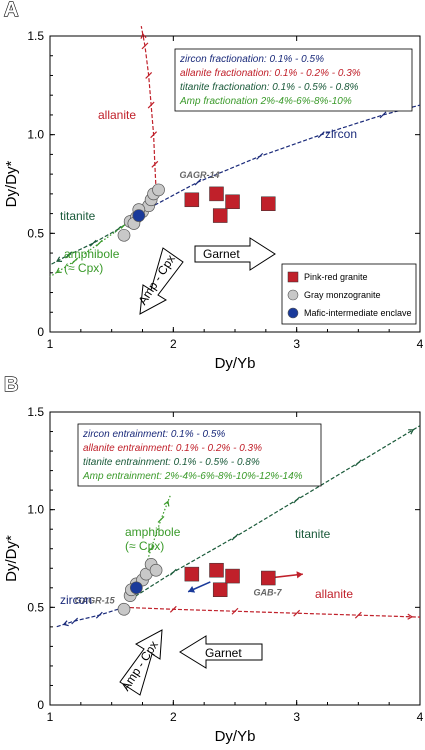 The width and height of the screenshot is (425, 750). I want to click on panel-b-trend-label-3: amphibole, so click(153, 532).